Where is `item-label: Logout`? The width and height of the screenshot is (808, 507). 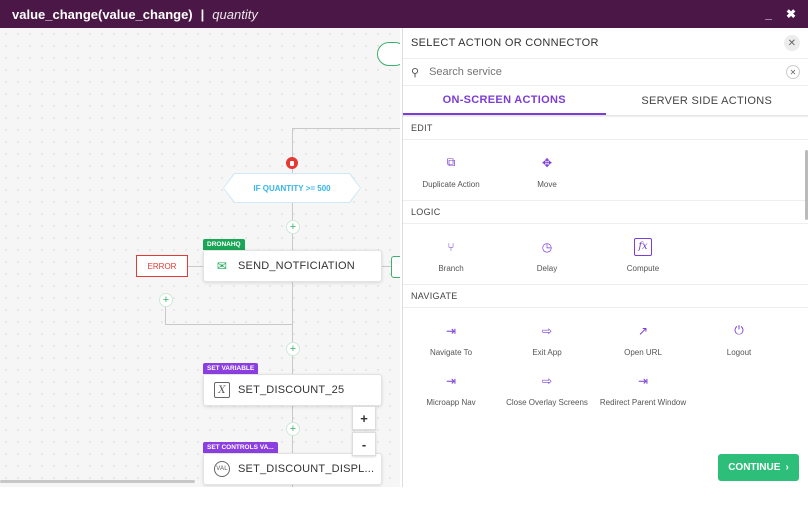
item-label: Logout is located at coordinates (739, 352).